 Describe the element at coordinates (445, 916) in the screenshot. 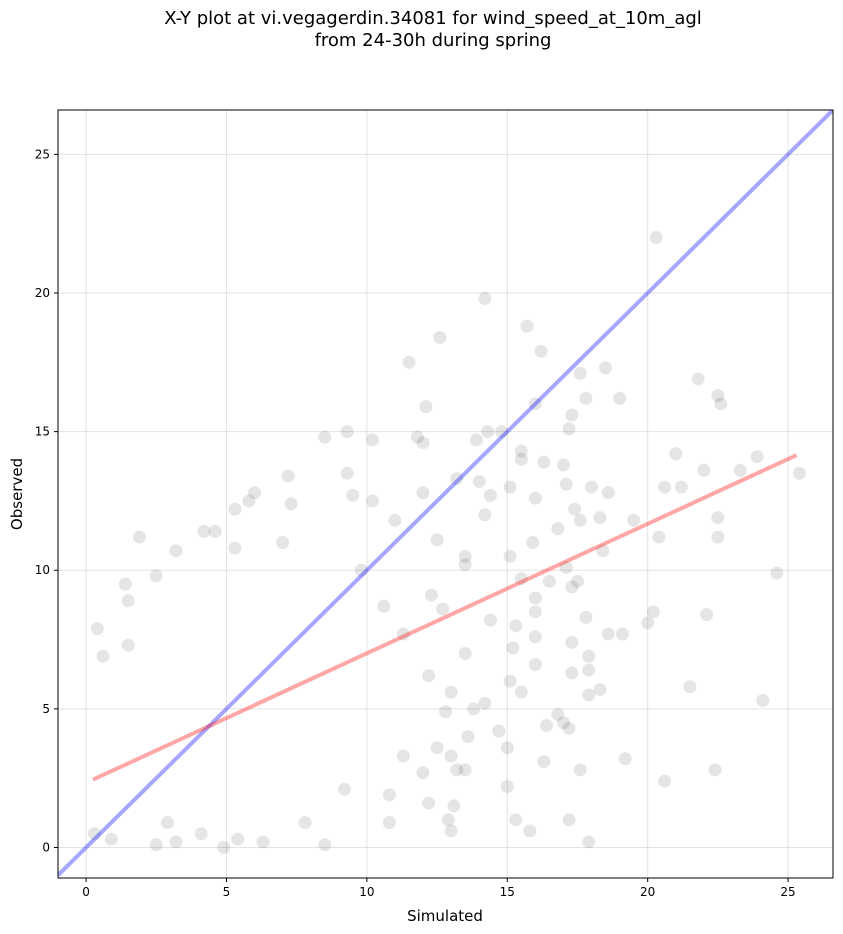

I see `x-axis-label: Simulated` at that location.